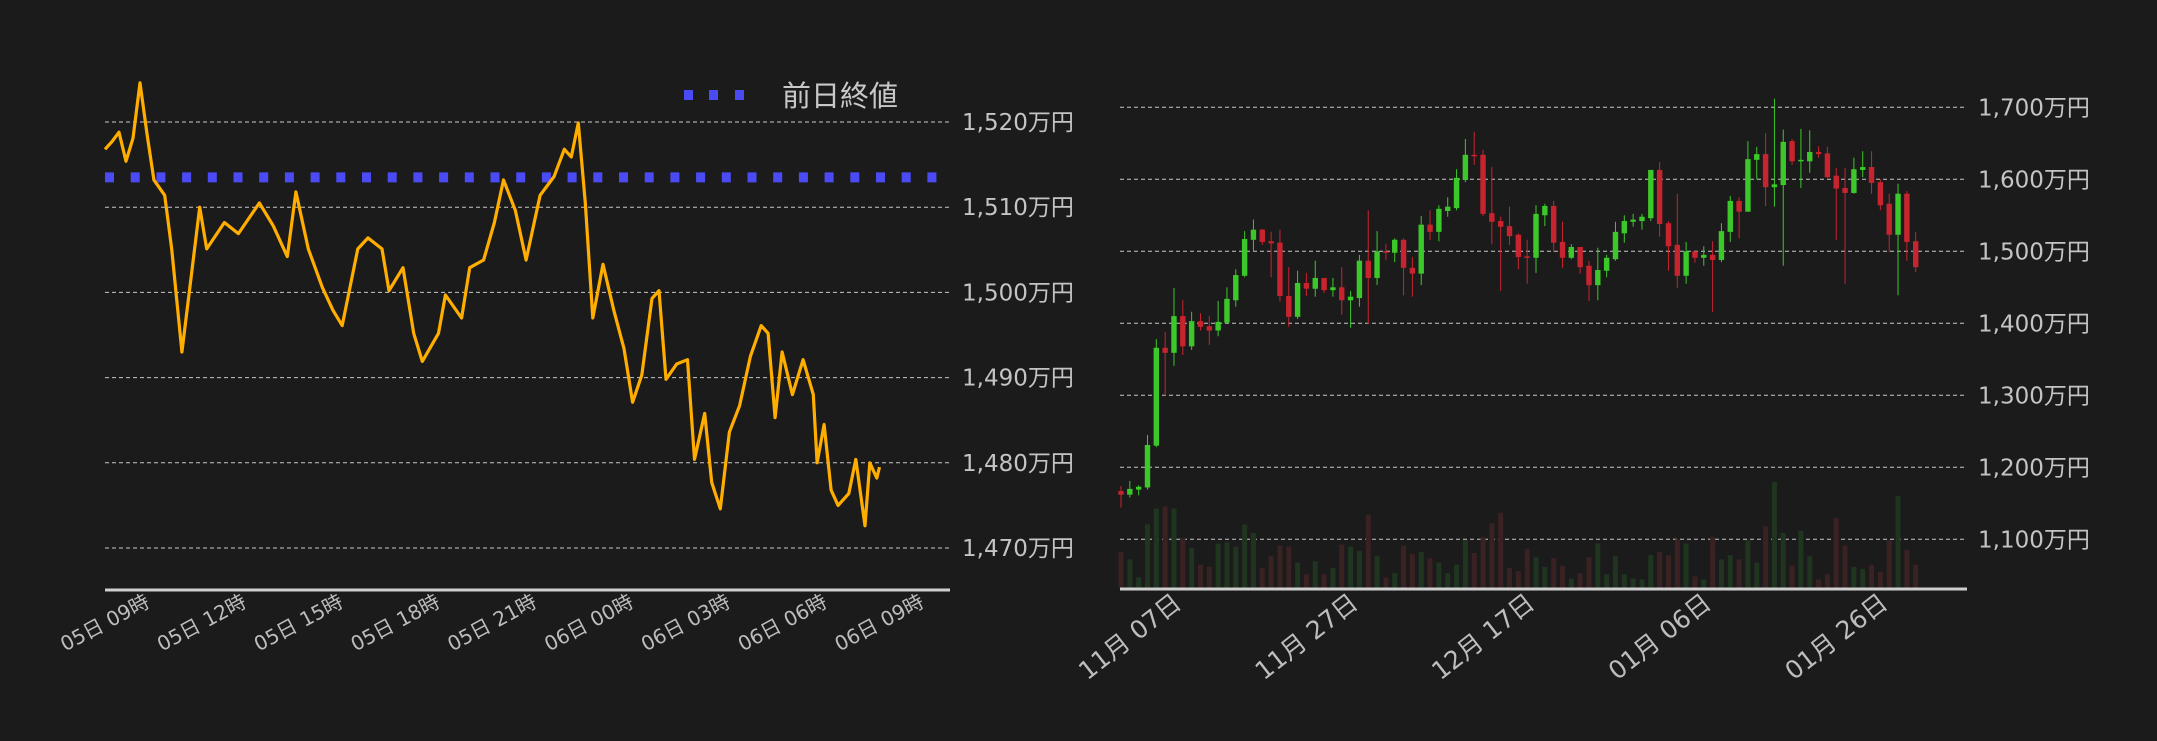 Image resolution: width=2157 pixels, height=741 pixels. I want to click on right-x-axis-labels: 11月 07日 11月 27日 12月 17日 01月 06日 01月 26日, so click(1483, 637).